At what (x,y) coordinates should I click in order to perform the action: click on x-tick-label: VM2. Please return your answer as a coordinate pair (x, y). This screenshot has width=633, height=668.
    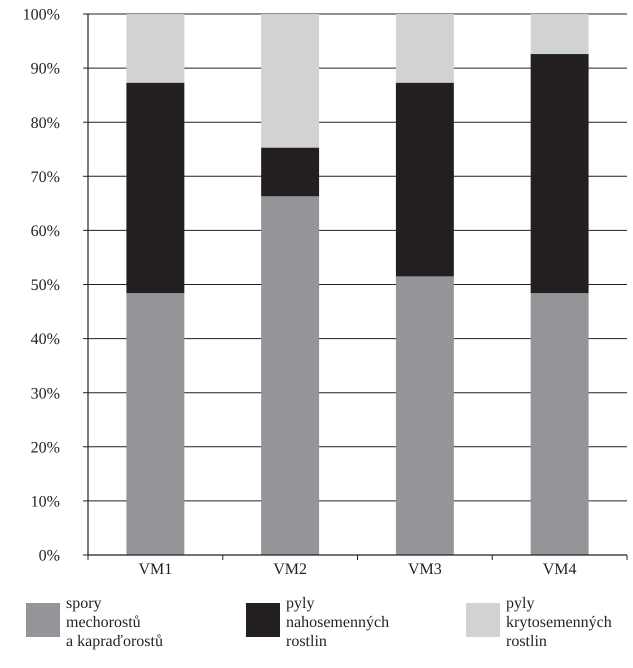
    Looking at the image, I should click on (290, 569).